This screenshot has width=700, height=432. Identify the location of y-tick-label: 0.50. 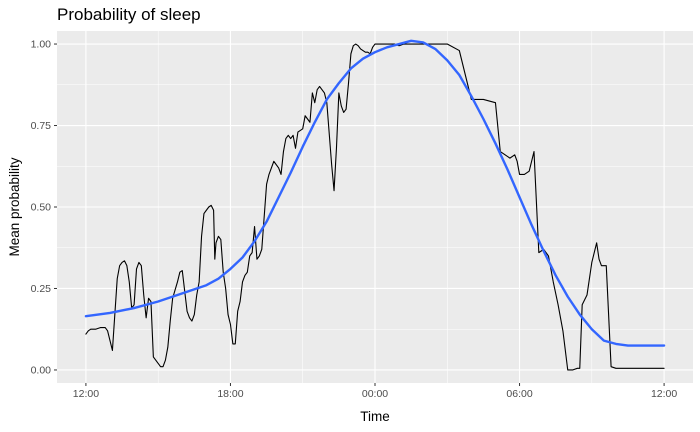
(41, 208).